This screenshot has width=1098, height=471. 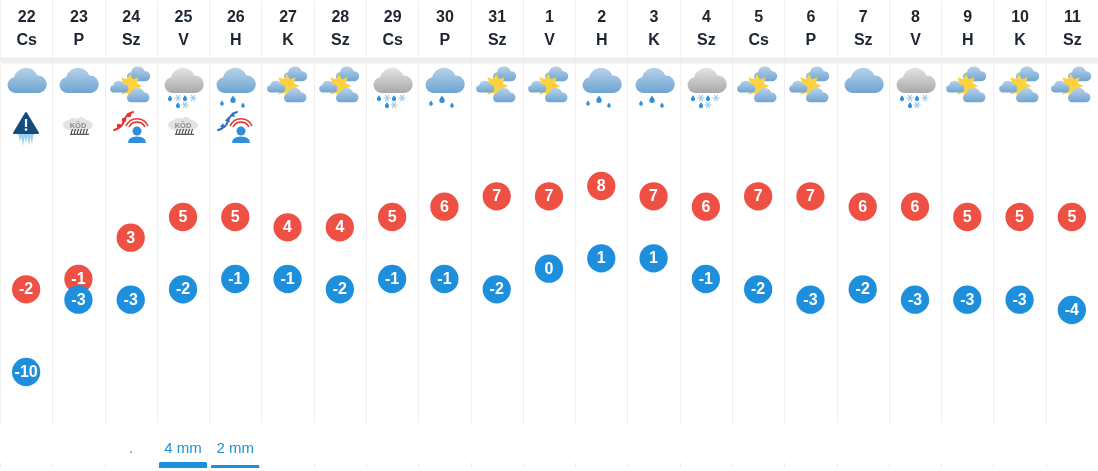 I want to click on x-tick-label: 29 Cs, so click(x=392, y=27).